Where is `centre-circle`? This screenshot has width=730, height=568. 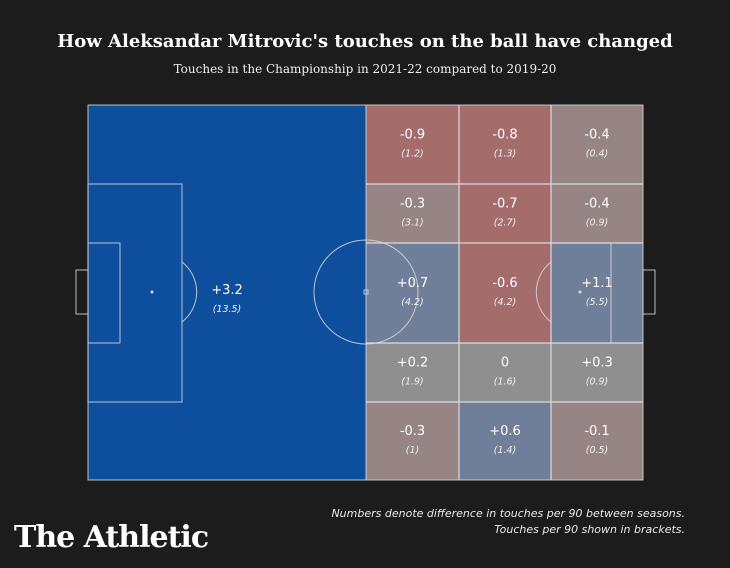 centre-circle is located at coordinates (366, 292).